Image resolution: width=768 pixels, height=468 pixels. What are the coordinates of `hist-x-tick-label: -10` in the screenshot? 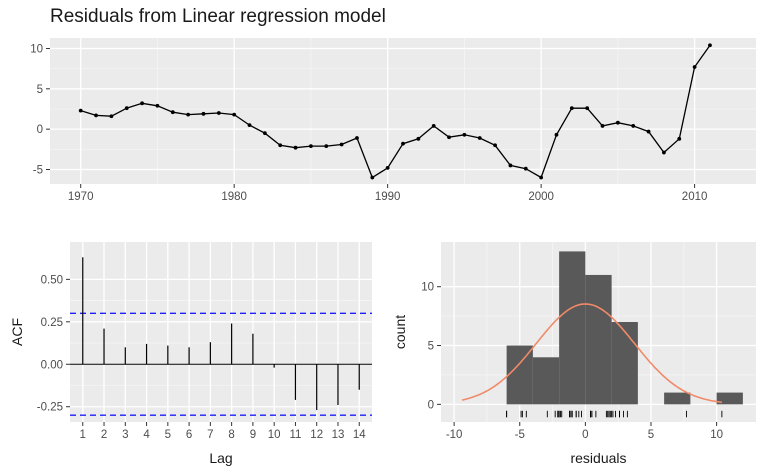 It's located at (454, 435).